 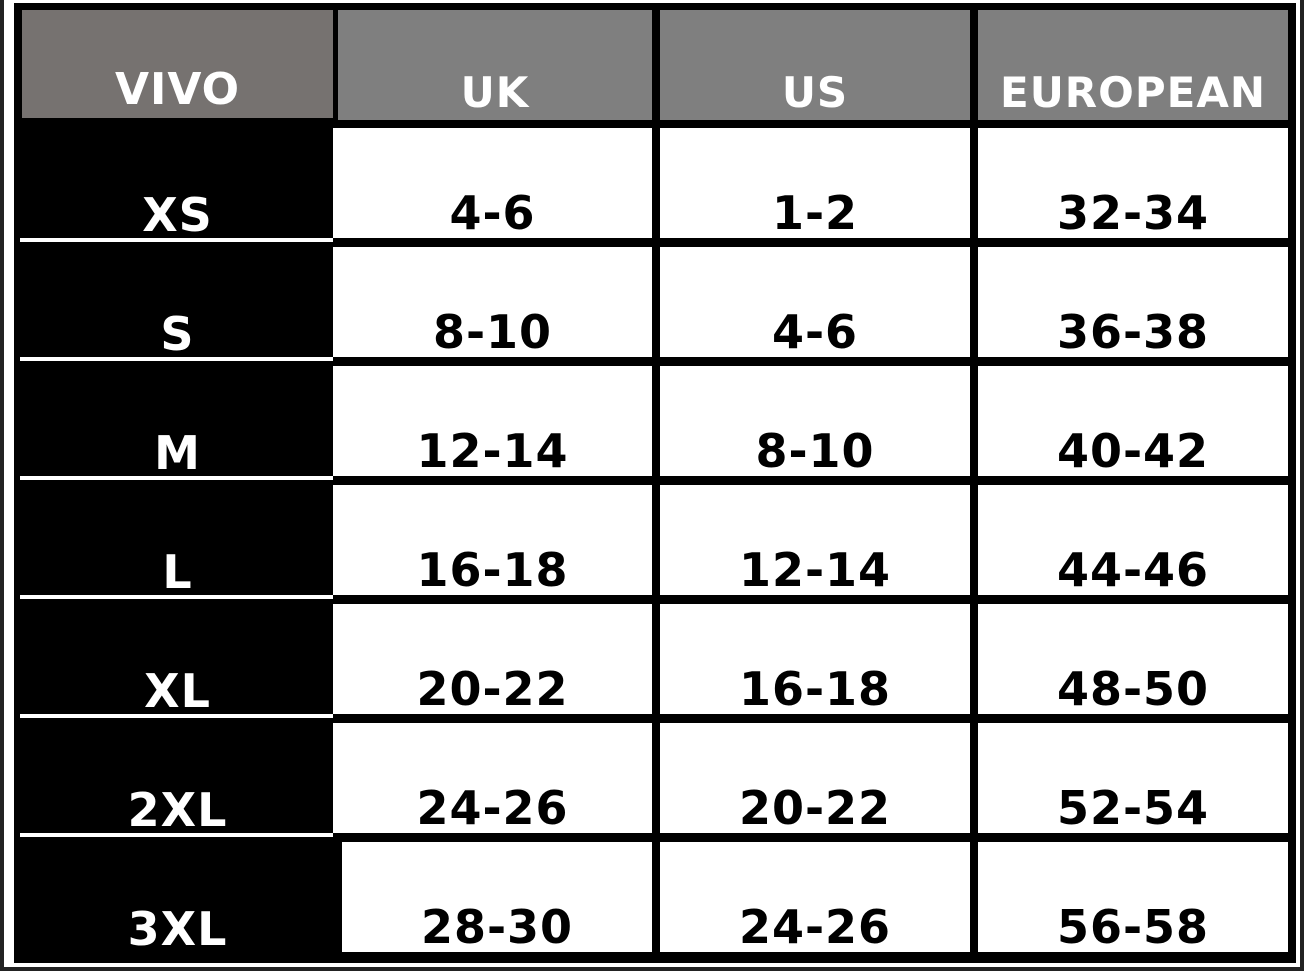 I want to click on size-value-eu: 44-46, so click(x=1133, y=540).